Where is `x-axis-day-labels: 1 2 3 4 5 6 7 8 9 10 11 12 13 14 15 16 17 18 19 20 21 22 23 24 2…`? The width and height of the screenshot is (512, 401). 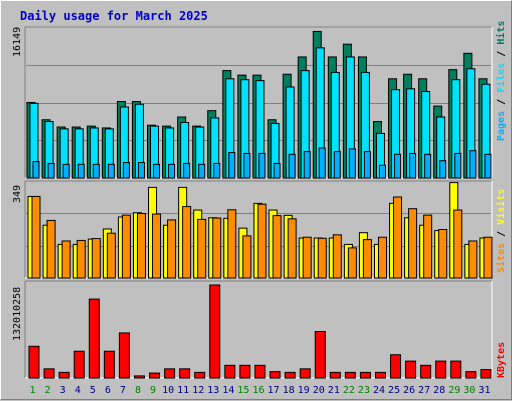
x-axis-day-labels: 1 2 3 4 5 6 7 8 9 10 11 12 13 14 15 16 17 18 19 20 21 22 23 24 2… is located at coordinates (260, 390).